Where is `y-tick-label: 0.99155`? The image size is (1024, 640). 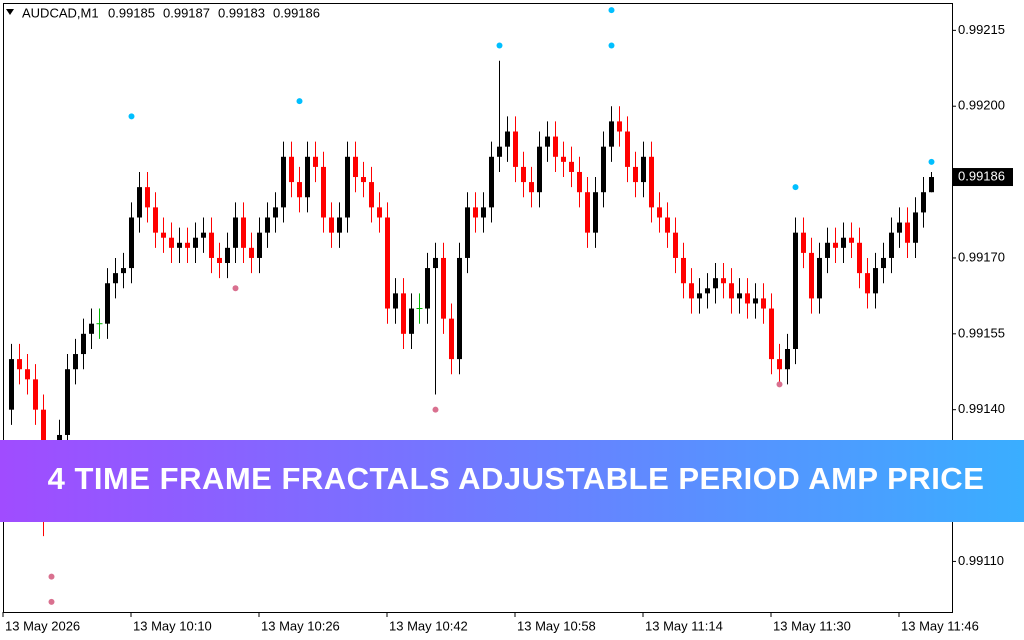 y-tick-label: 0.99155 is located at coordinates (981, 332).